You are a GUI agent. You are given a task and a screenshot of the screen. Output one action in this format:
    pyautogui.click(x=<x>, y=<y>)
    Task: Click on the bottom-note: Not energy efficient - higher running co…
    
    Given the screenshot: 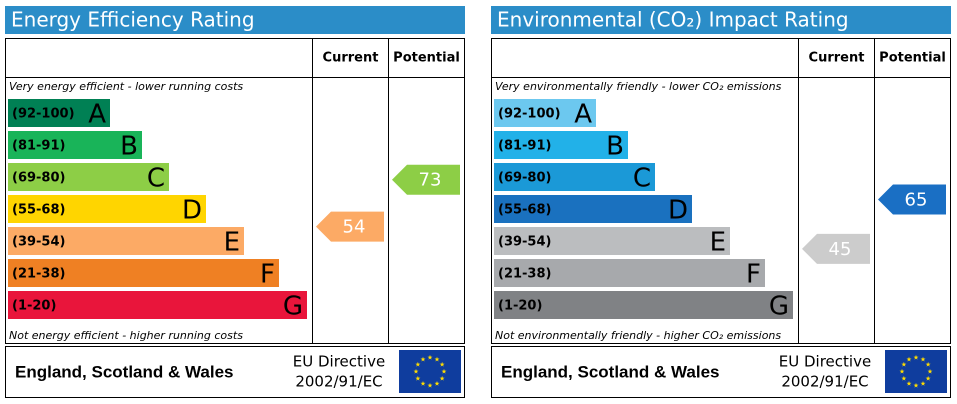 What is the action you would take?
    pyautogui.click(x=126, y=335)
    